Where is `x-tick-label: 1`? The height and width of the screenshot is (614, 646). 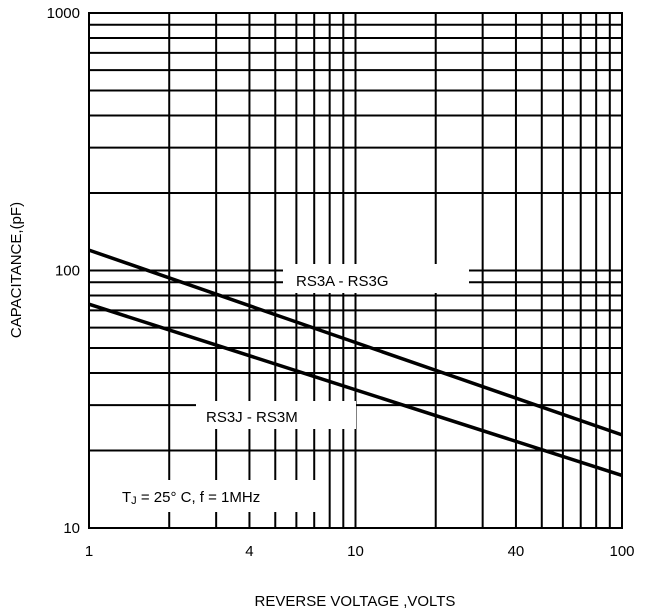
x-tick-label: 1 is located at coordinates (89, 551).